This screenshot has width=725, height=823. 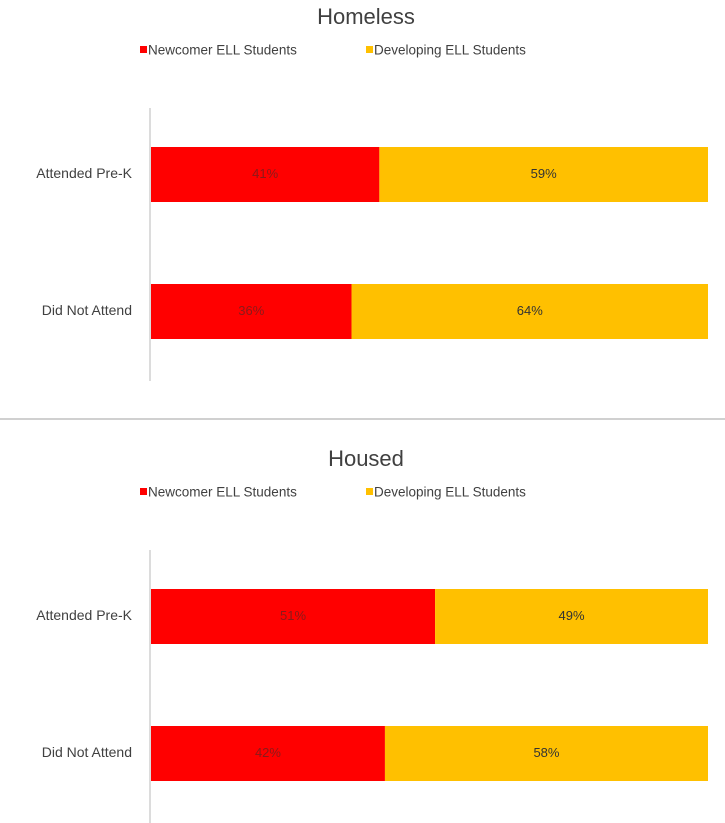 I want to click on data-label: 41%, so click(x=265, y=173).